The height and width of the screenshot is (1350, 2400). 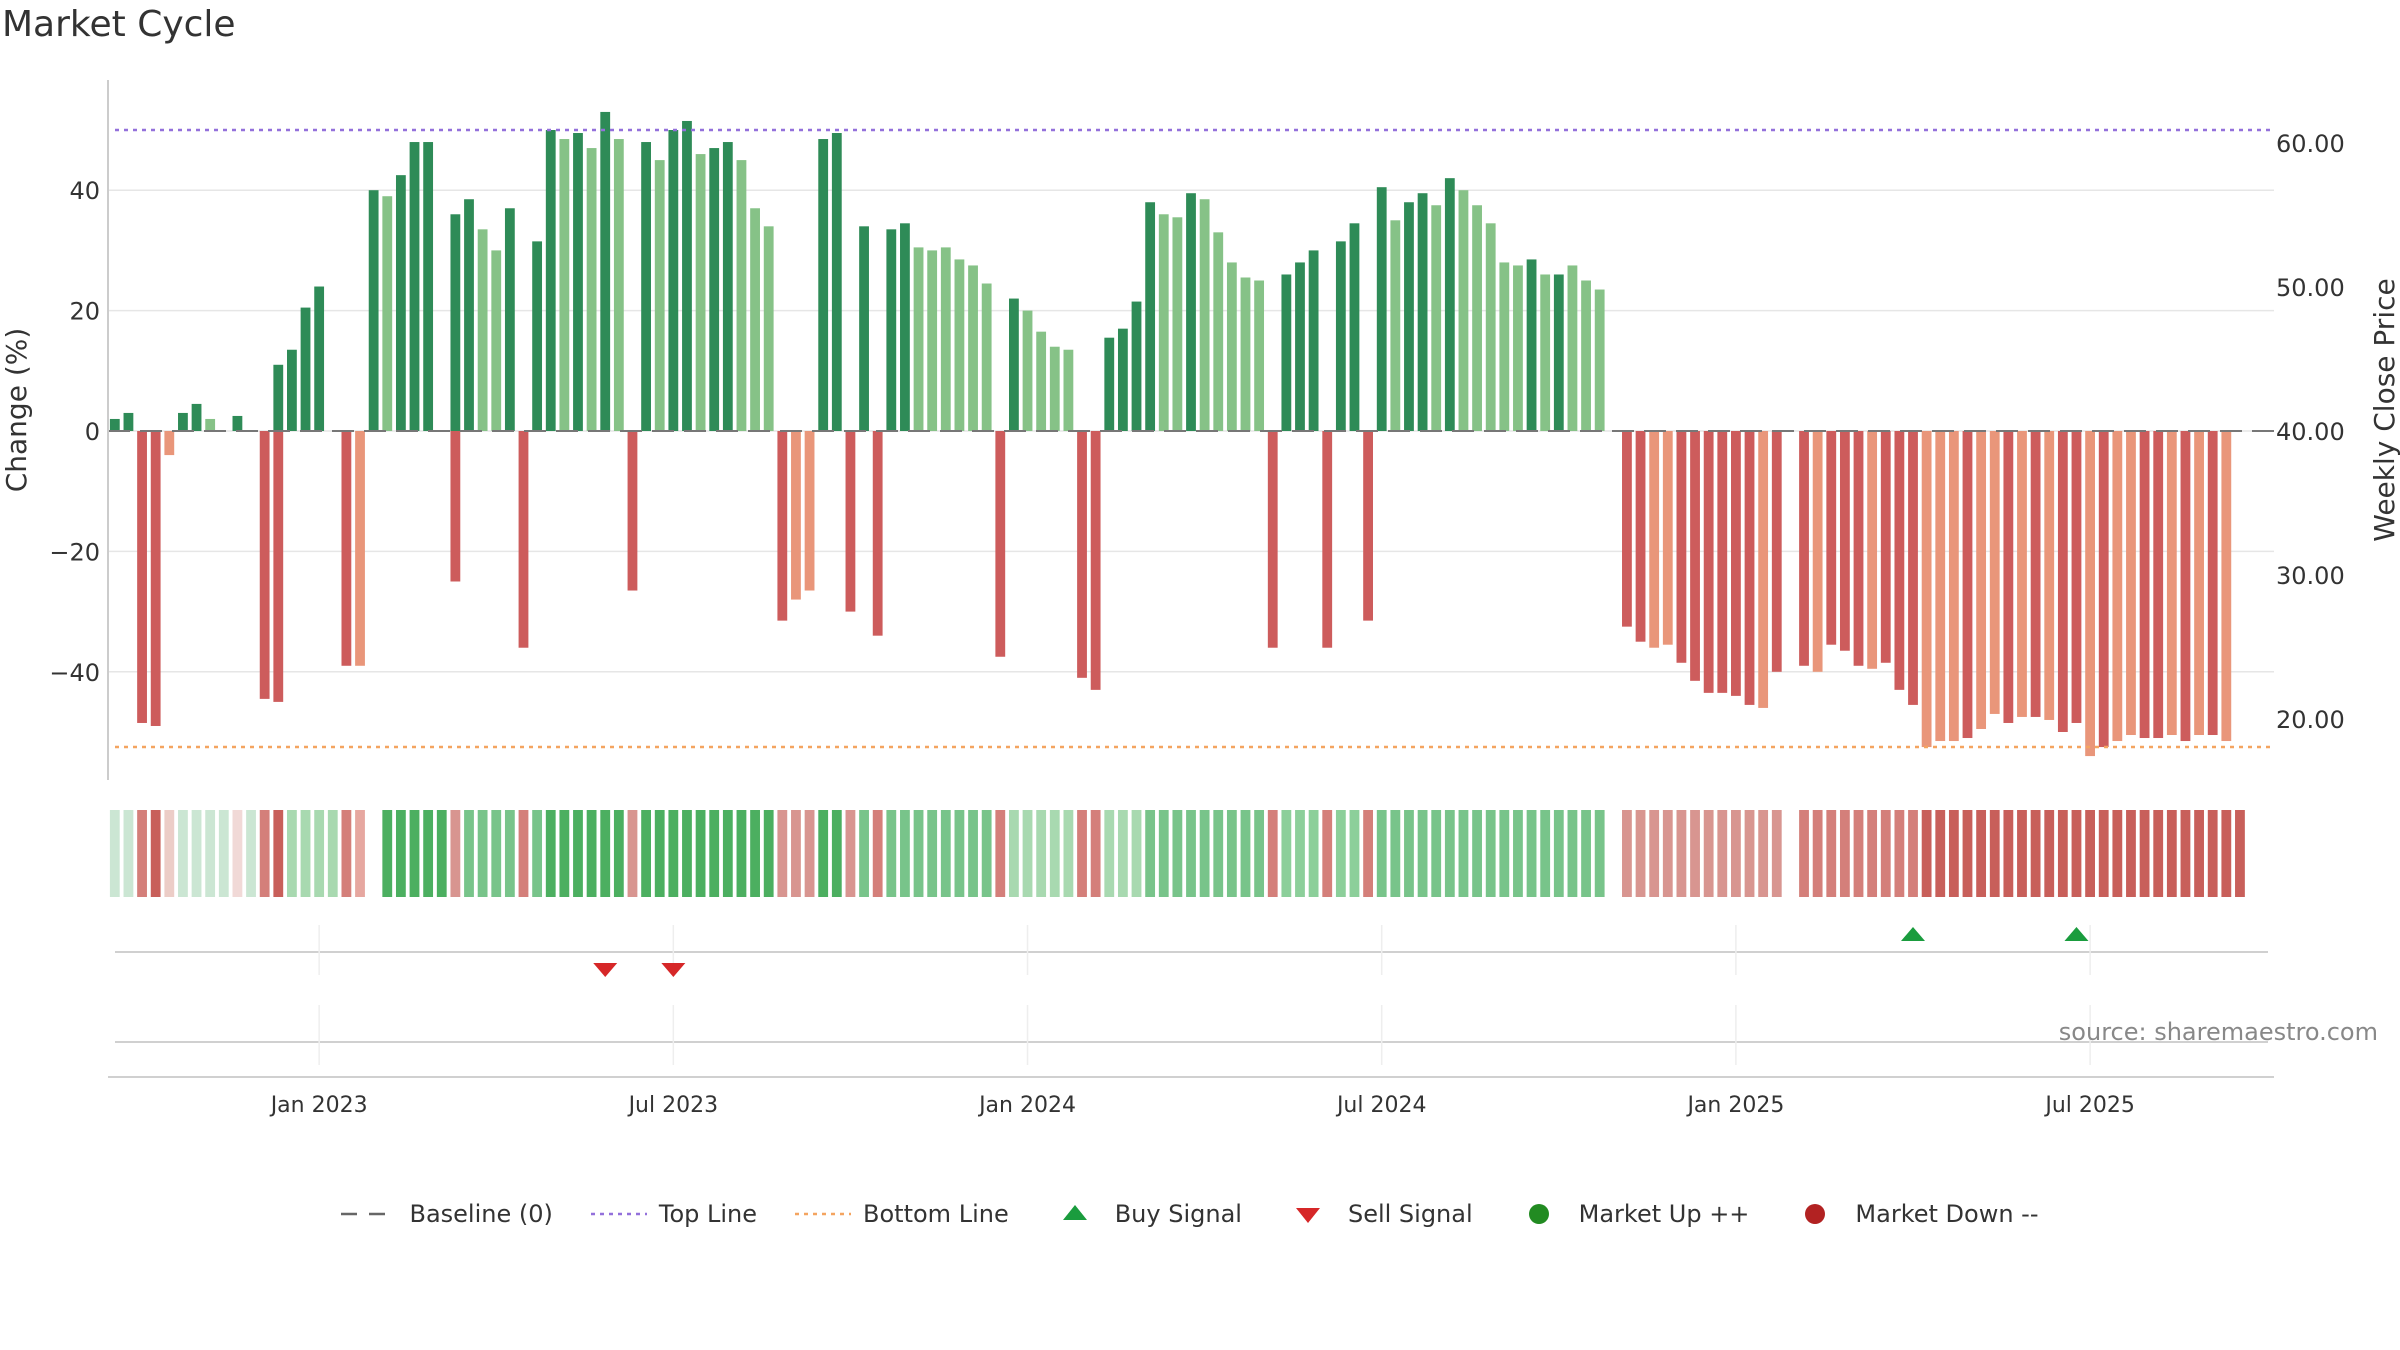 I want to click on legend-label: Sell Signal, so click(x=1410, y=1214).